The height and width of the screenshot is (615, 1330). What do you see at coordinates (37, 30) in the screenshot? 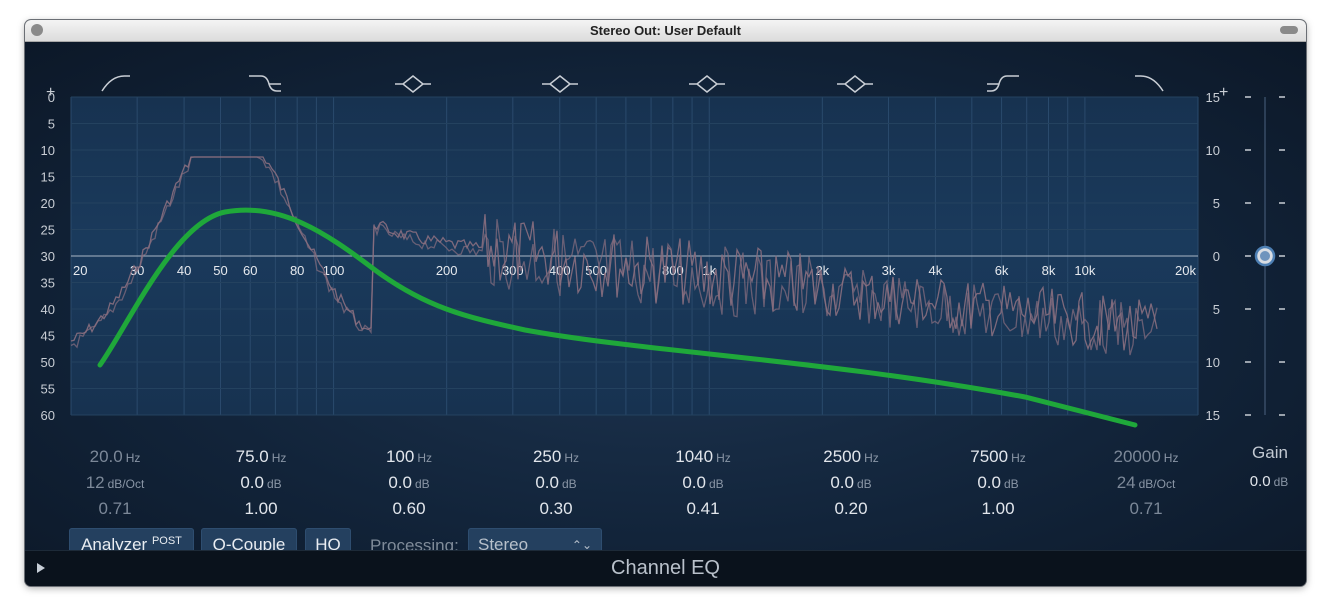
I see `close-icon` at bounding box center [37, 30].